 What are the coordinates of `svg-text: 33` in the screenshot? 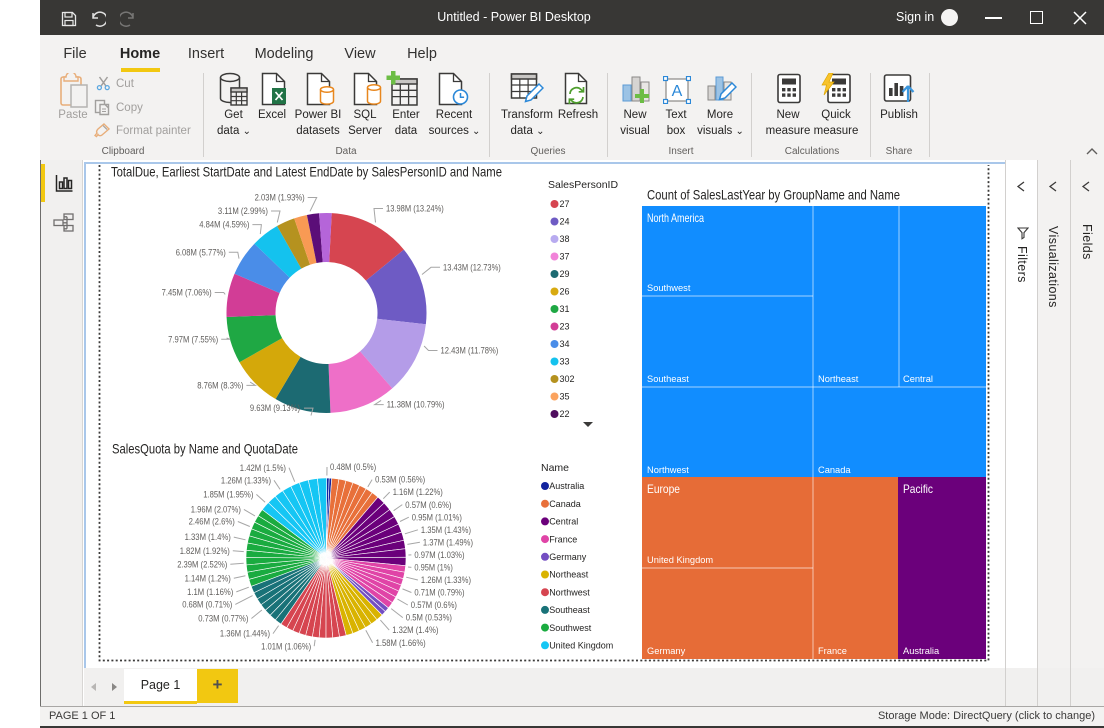 It's located at (565, 362).